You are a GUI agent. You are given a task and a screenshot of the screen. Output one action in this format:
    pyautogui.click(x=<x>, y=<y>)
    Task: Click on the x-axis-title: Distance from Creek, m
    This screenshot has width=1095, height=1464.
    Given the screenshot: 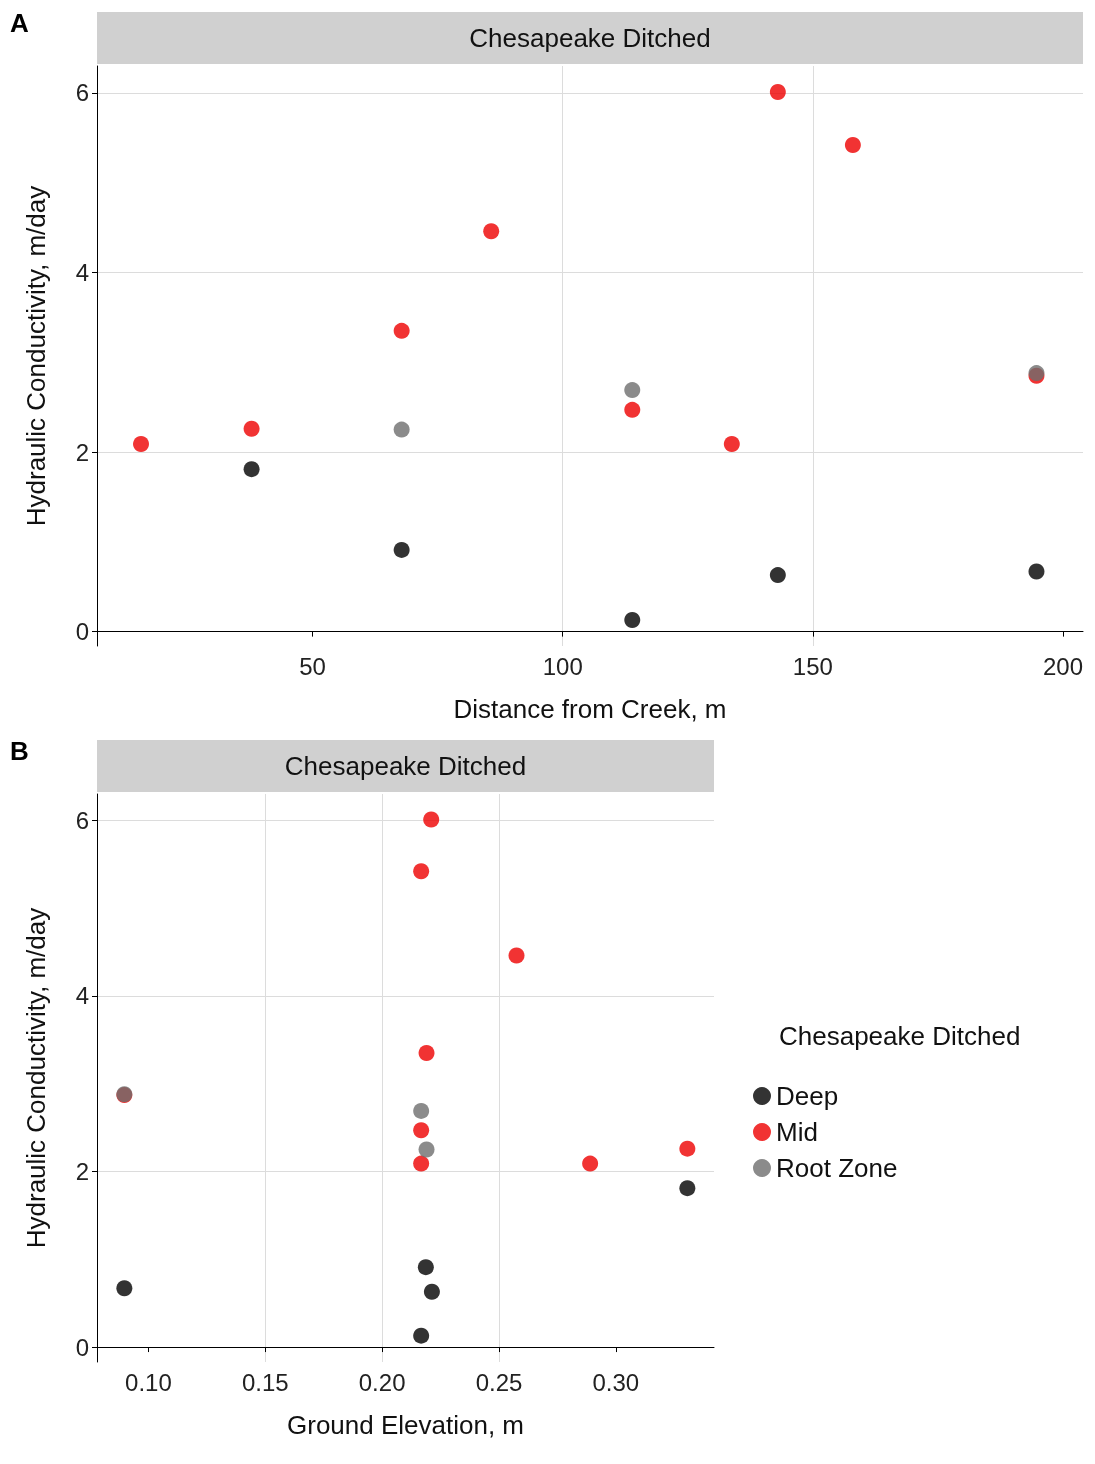 What is the action you would take?
    pyautogui.click(x=590, y=709)
    